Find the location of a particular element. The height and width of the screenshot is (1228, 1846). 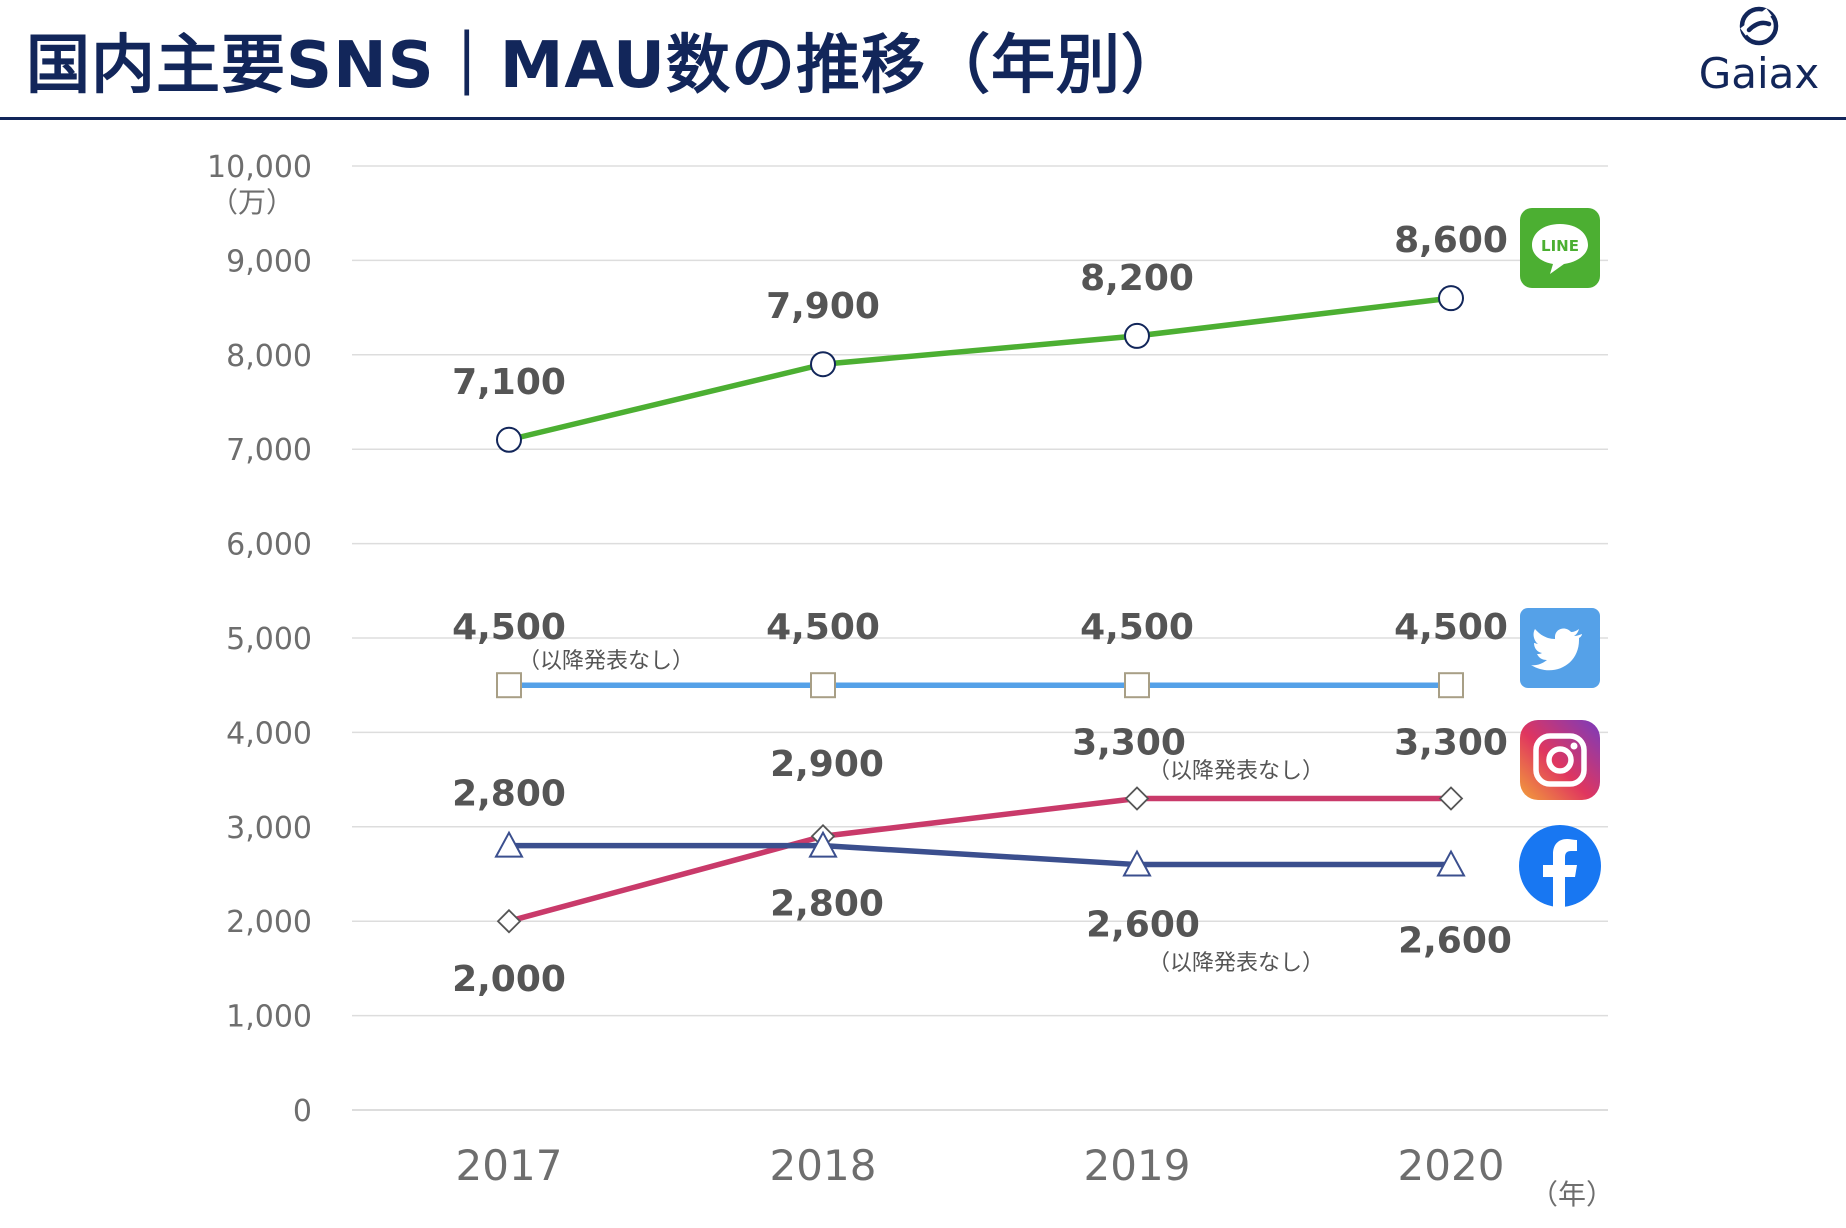

y-tick-label: 2,000 is located at coordinates (269, 922).